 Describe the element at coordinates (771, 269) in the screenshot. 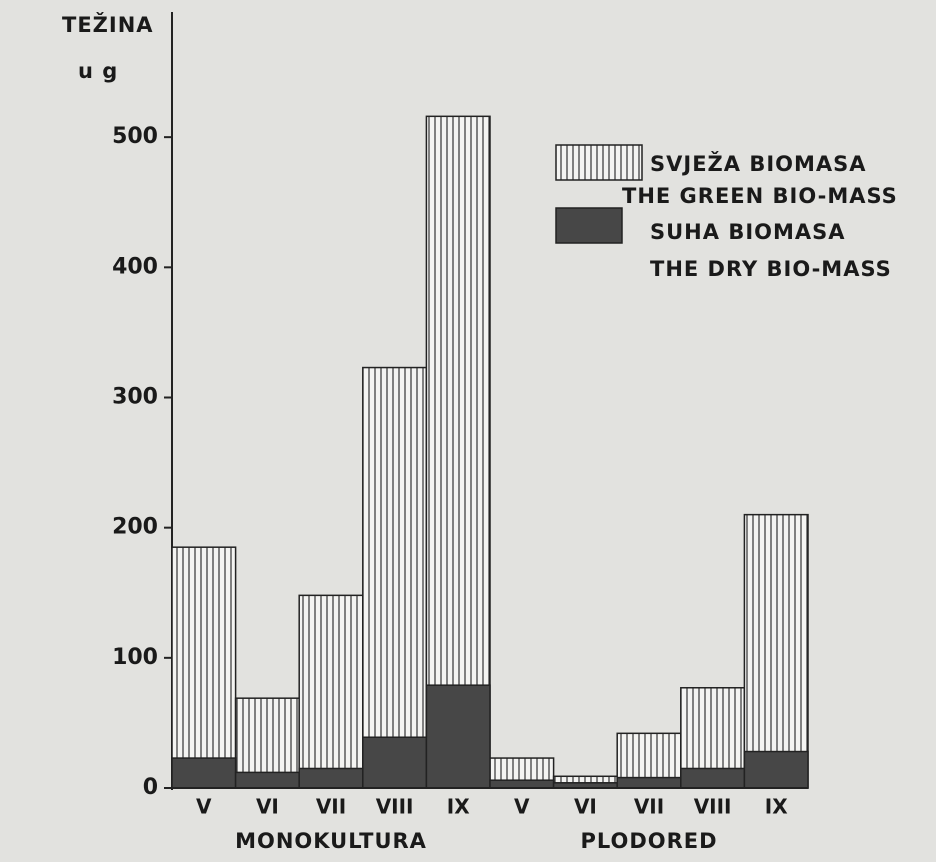

I see `legend-label-en: THE DRY BIO-MASS` at that location.